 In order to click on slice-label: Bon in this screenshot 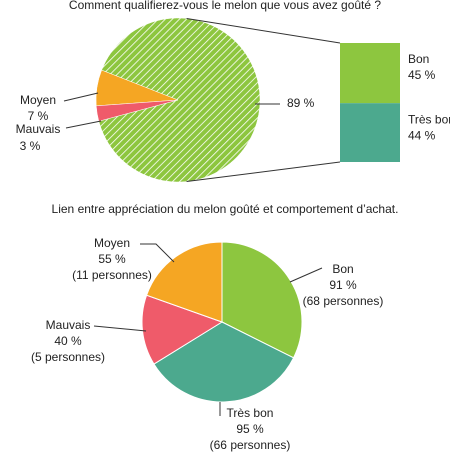, I will do `click(342, 269)`.